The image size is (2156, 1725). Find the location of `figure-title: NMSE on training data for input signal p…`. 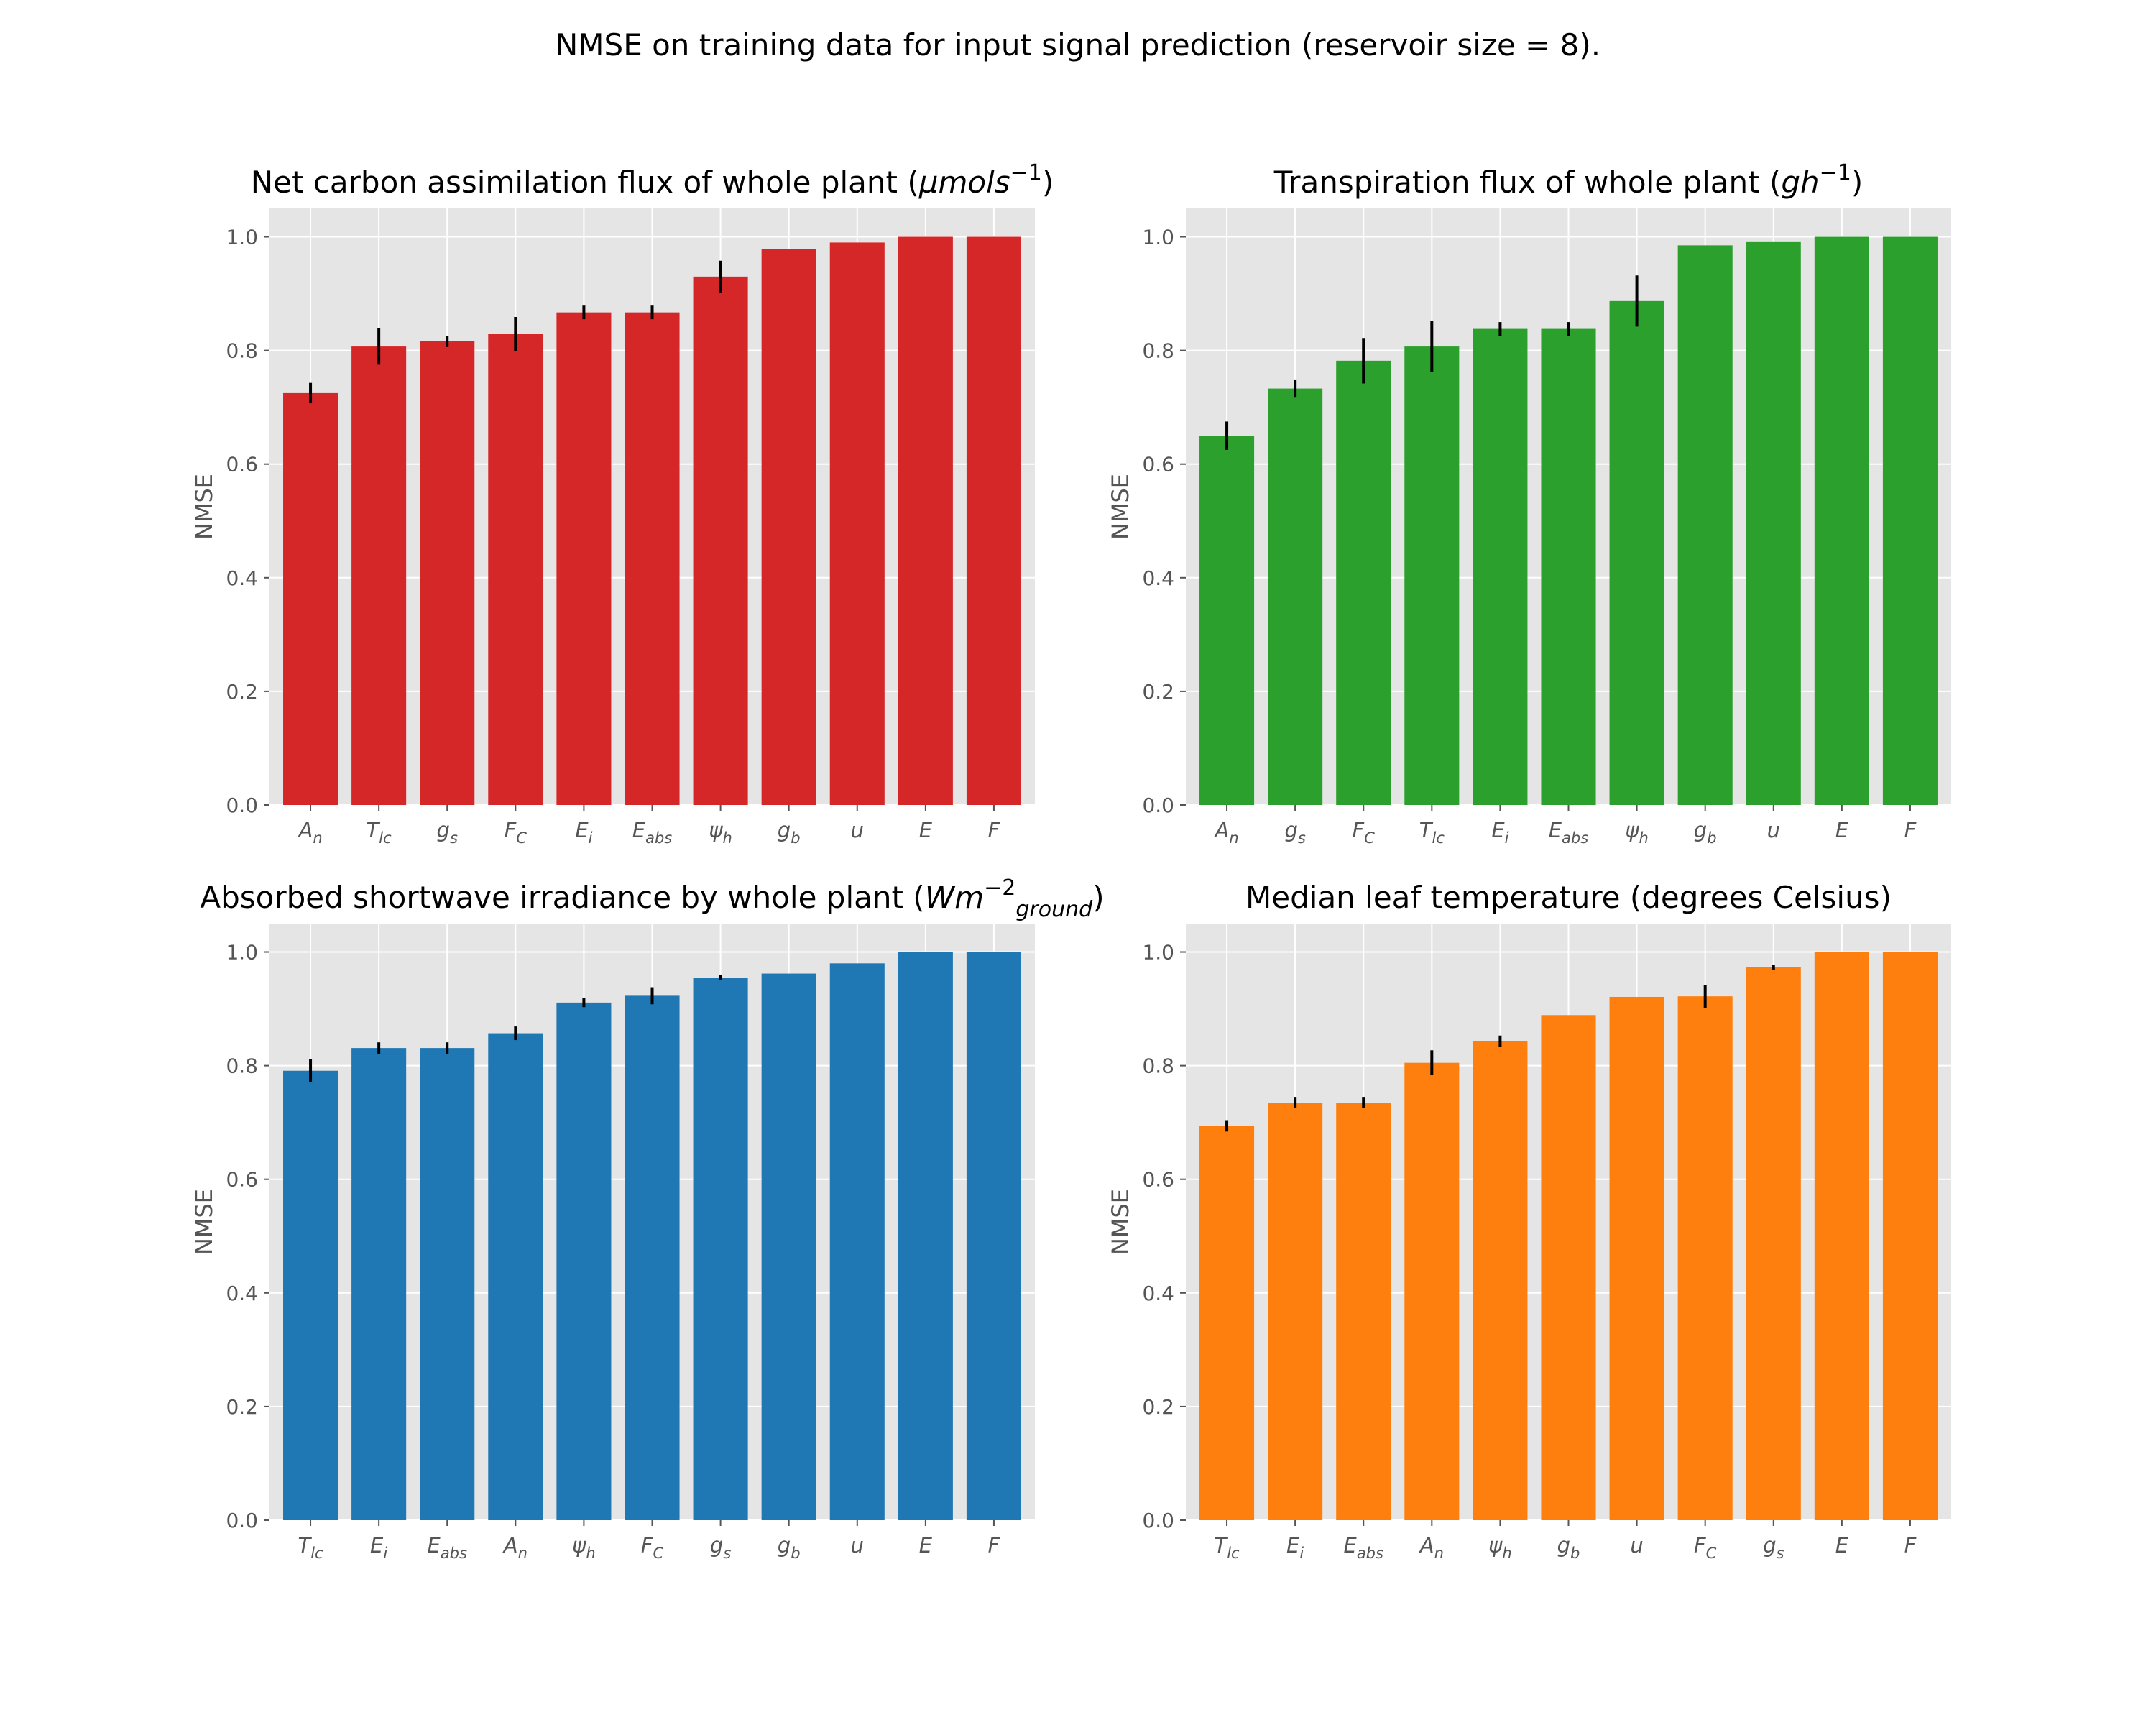

figure-title: NMSE on training data for input signal p… is located at coordinates (1078, 45).